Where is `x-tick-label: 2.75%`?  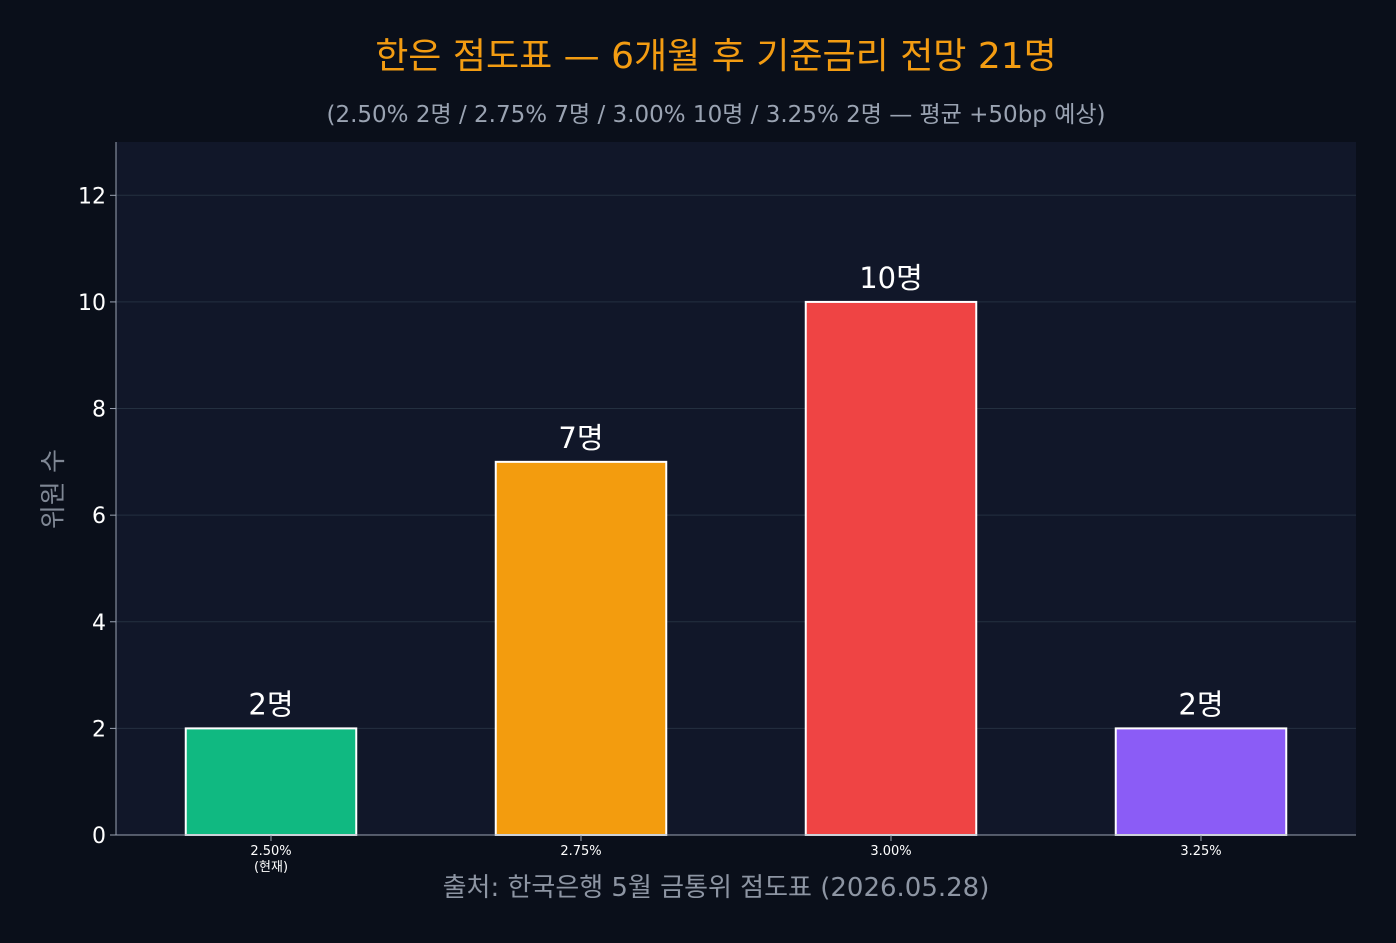
x-tick-label: 2.75% is located at coordinates (580, 851).